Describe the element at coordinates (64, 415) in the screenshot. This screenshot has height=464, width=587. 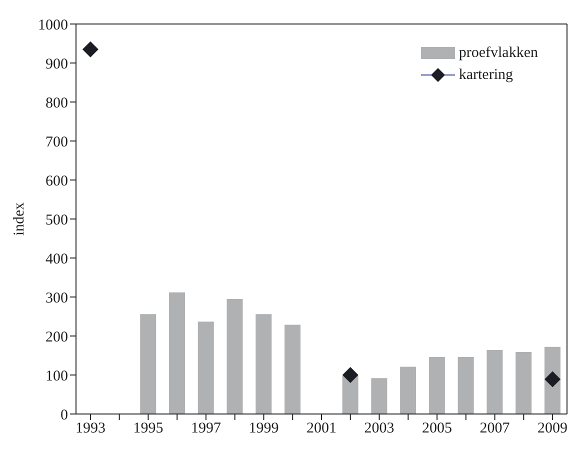
I see `y-tick-label: 0` at that location.